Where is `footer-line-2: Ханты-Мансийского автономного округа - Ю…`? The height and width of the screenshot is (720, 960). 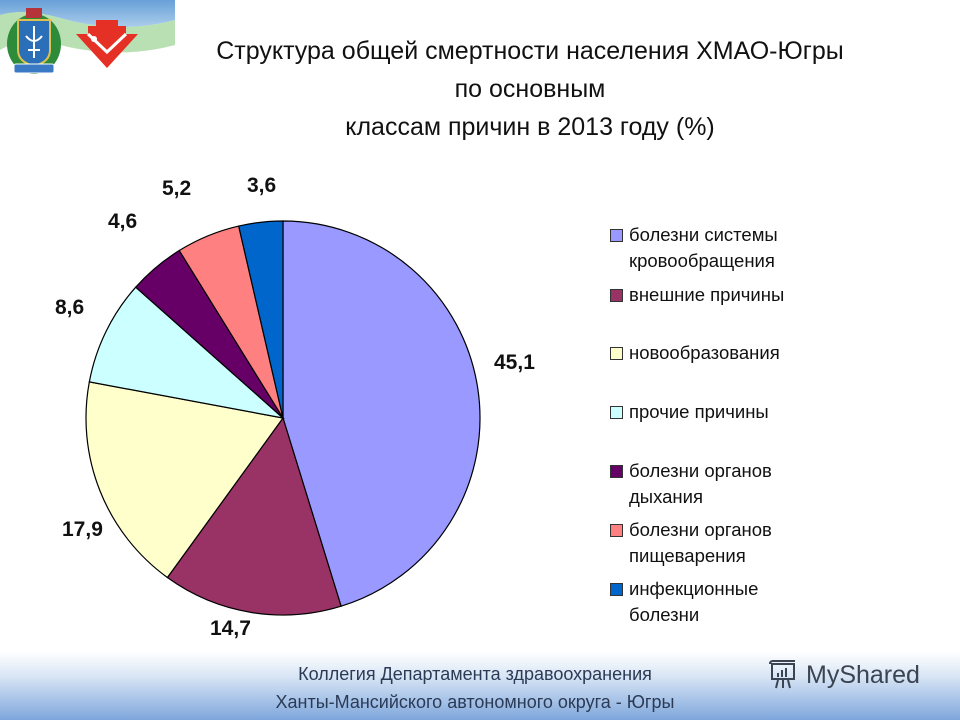 footer-line-2: Ханты-Мансийского автономного округа - Ю… is located at coordinates (475, 702).